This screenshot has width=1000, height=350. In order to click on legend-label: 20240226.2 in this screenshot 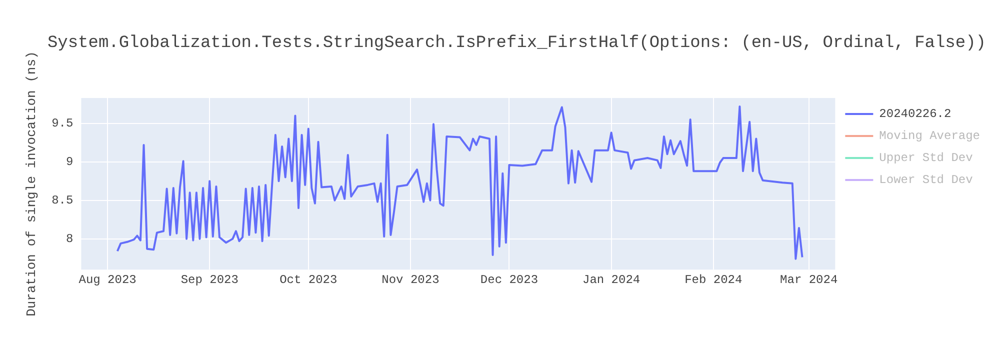, I will do `click(915, 114)`.